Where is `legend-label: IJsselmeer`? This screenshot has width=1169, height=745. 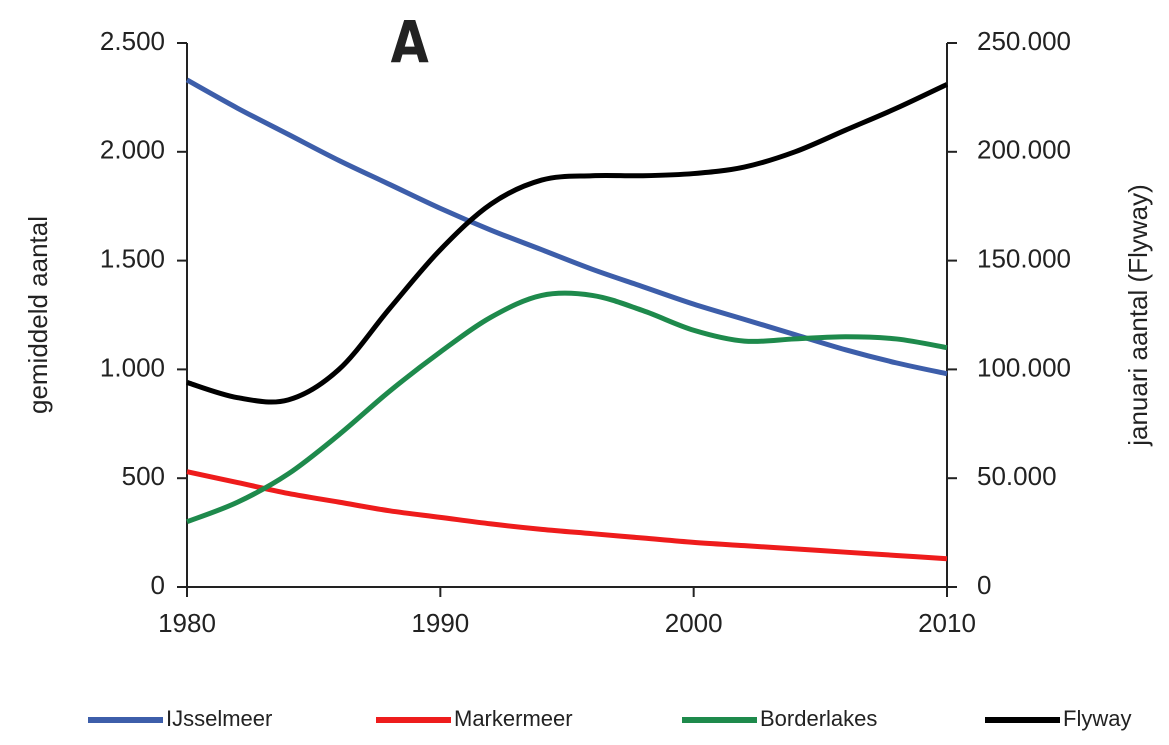
legend-label: IJsselmeer is located at coordinates (219, 718).